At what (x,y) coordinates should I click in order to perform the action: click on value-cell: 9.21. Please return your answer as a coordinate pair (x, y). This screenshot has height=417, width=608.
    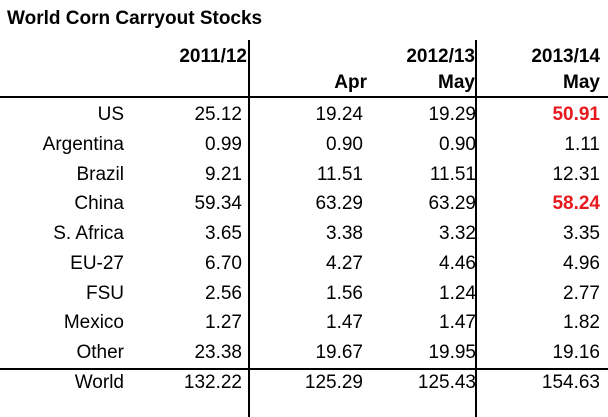
    Looking at the image, I should click on (223, 174).